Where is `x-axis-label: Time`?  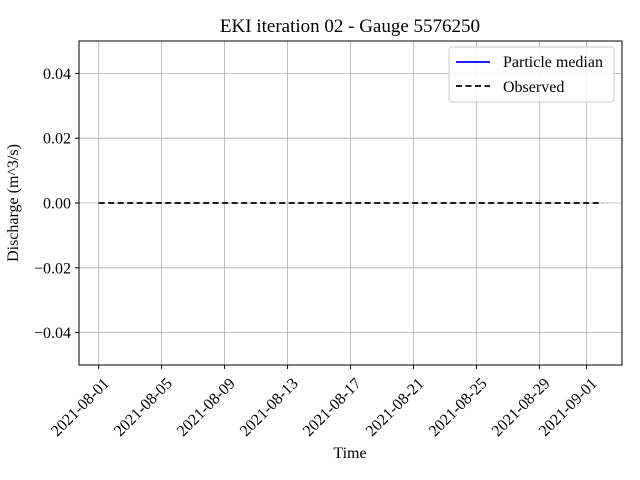 x-axis-label: Time is located at coordinates (349, 453).